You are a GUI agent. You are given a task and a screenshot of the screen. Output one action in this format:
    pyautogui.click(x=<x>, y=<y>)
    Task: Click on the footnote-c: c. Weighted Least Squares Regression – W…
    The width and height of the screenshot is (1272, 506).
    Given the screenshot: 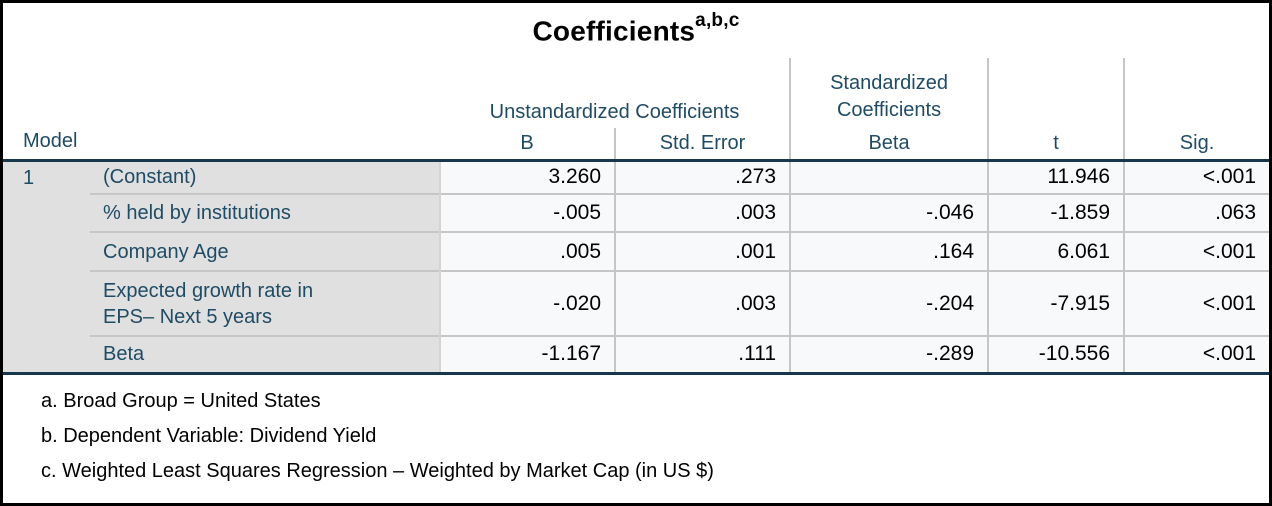 What is the action you would take?
    pyautogui.click(x=377, y=470)
    